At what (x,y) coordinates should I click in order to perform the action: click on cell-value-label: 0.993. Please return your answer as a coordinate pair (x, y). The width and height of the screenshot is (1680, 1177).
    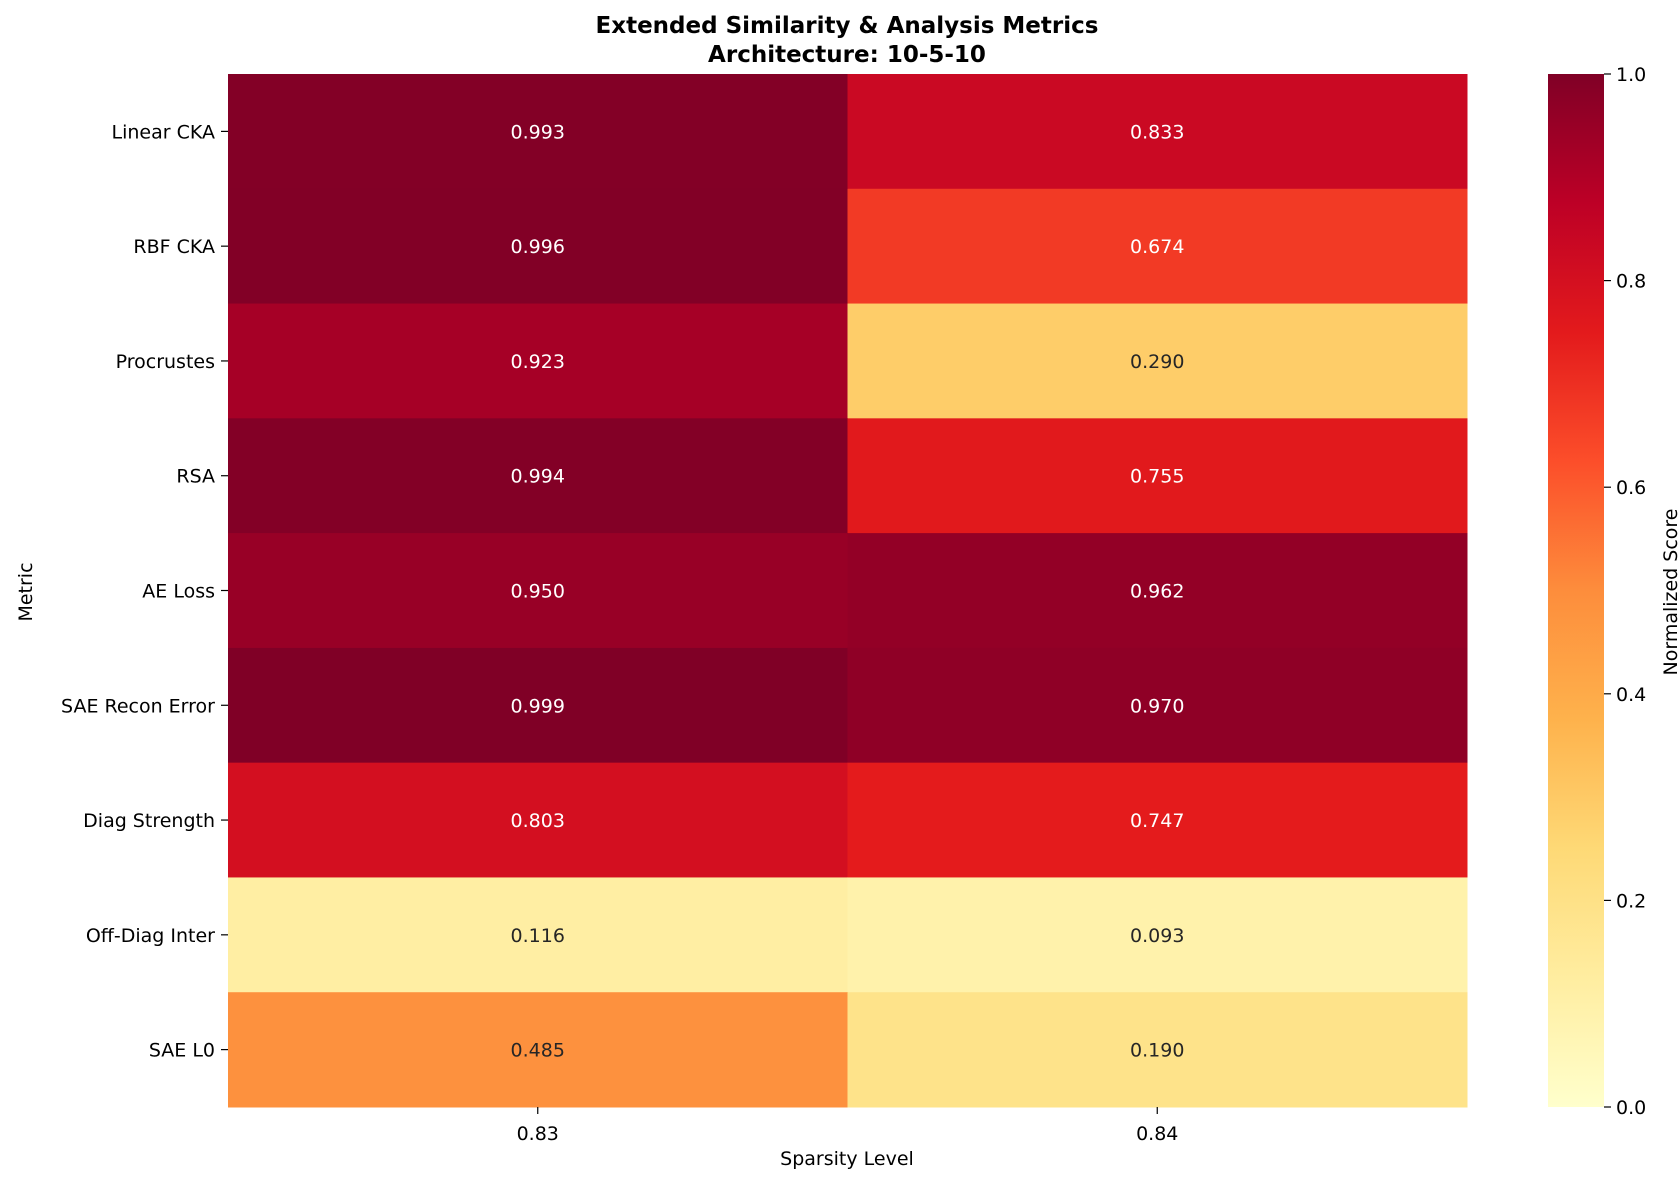
    Looking at the image, I should click on (538, 132).